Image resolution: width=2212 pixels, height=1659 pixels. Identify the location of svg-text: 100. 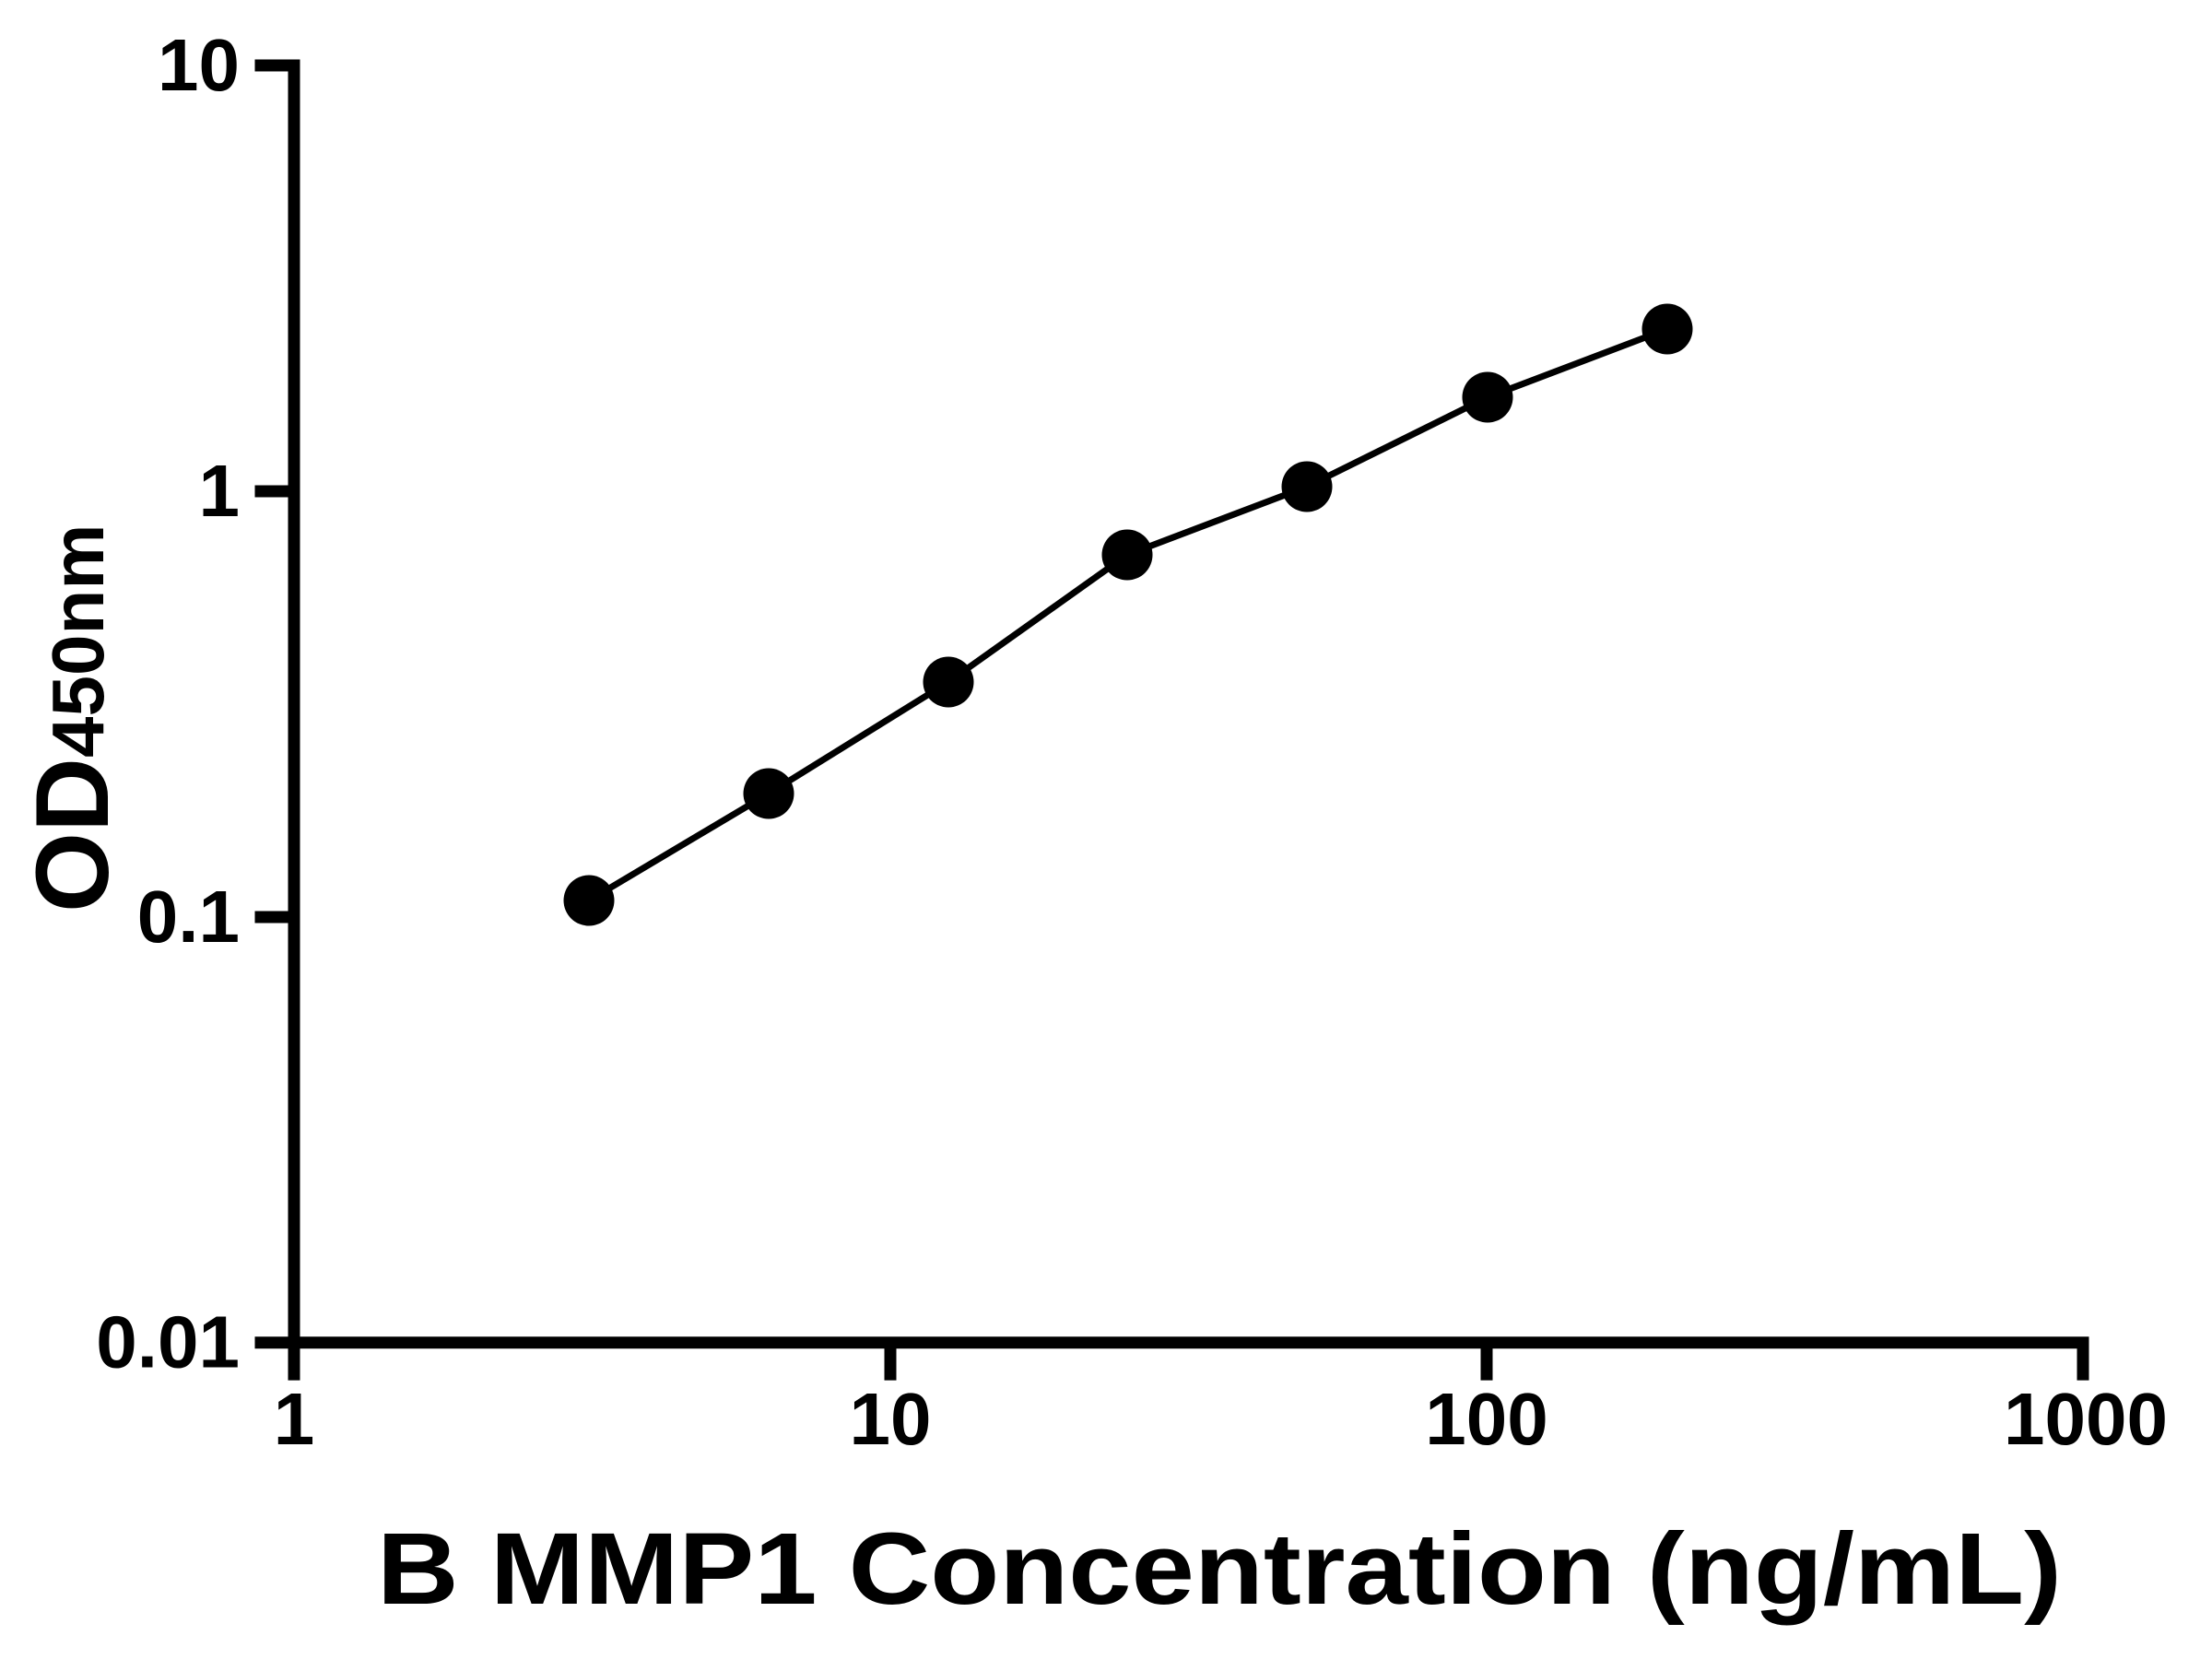
(1486, 1419).